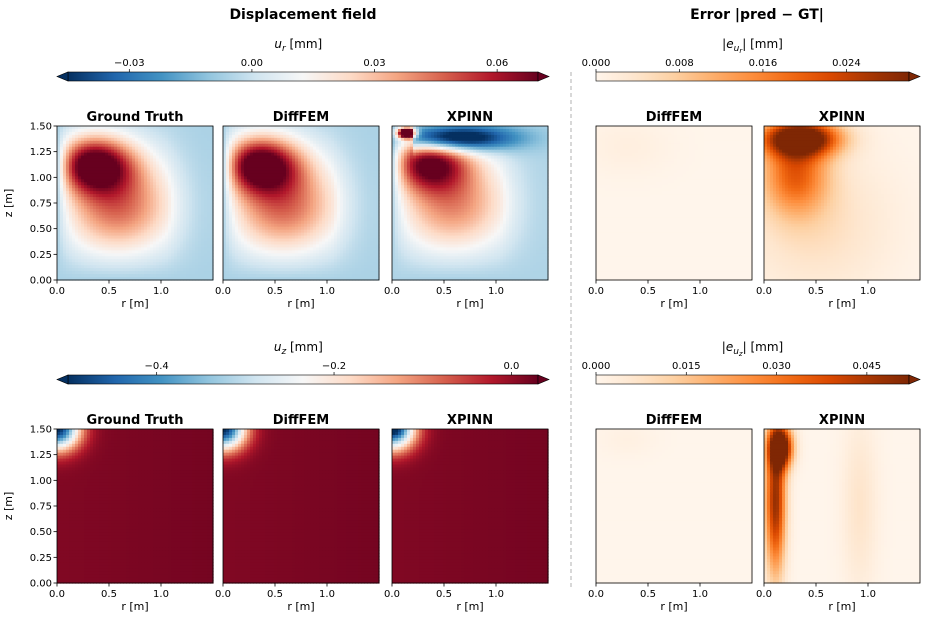  Describe the element at coordinates (41, 229) in the screenshot. I see `panel-ur-ground-truth-ytick-label: 0.50` at that location.